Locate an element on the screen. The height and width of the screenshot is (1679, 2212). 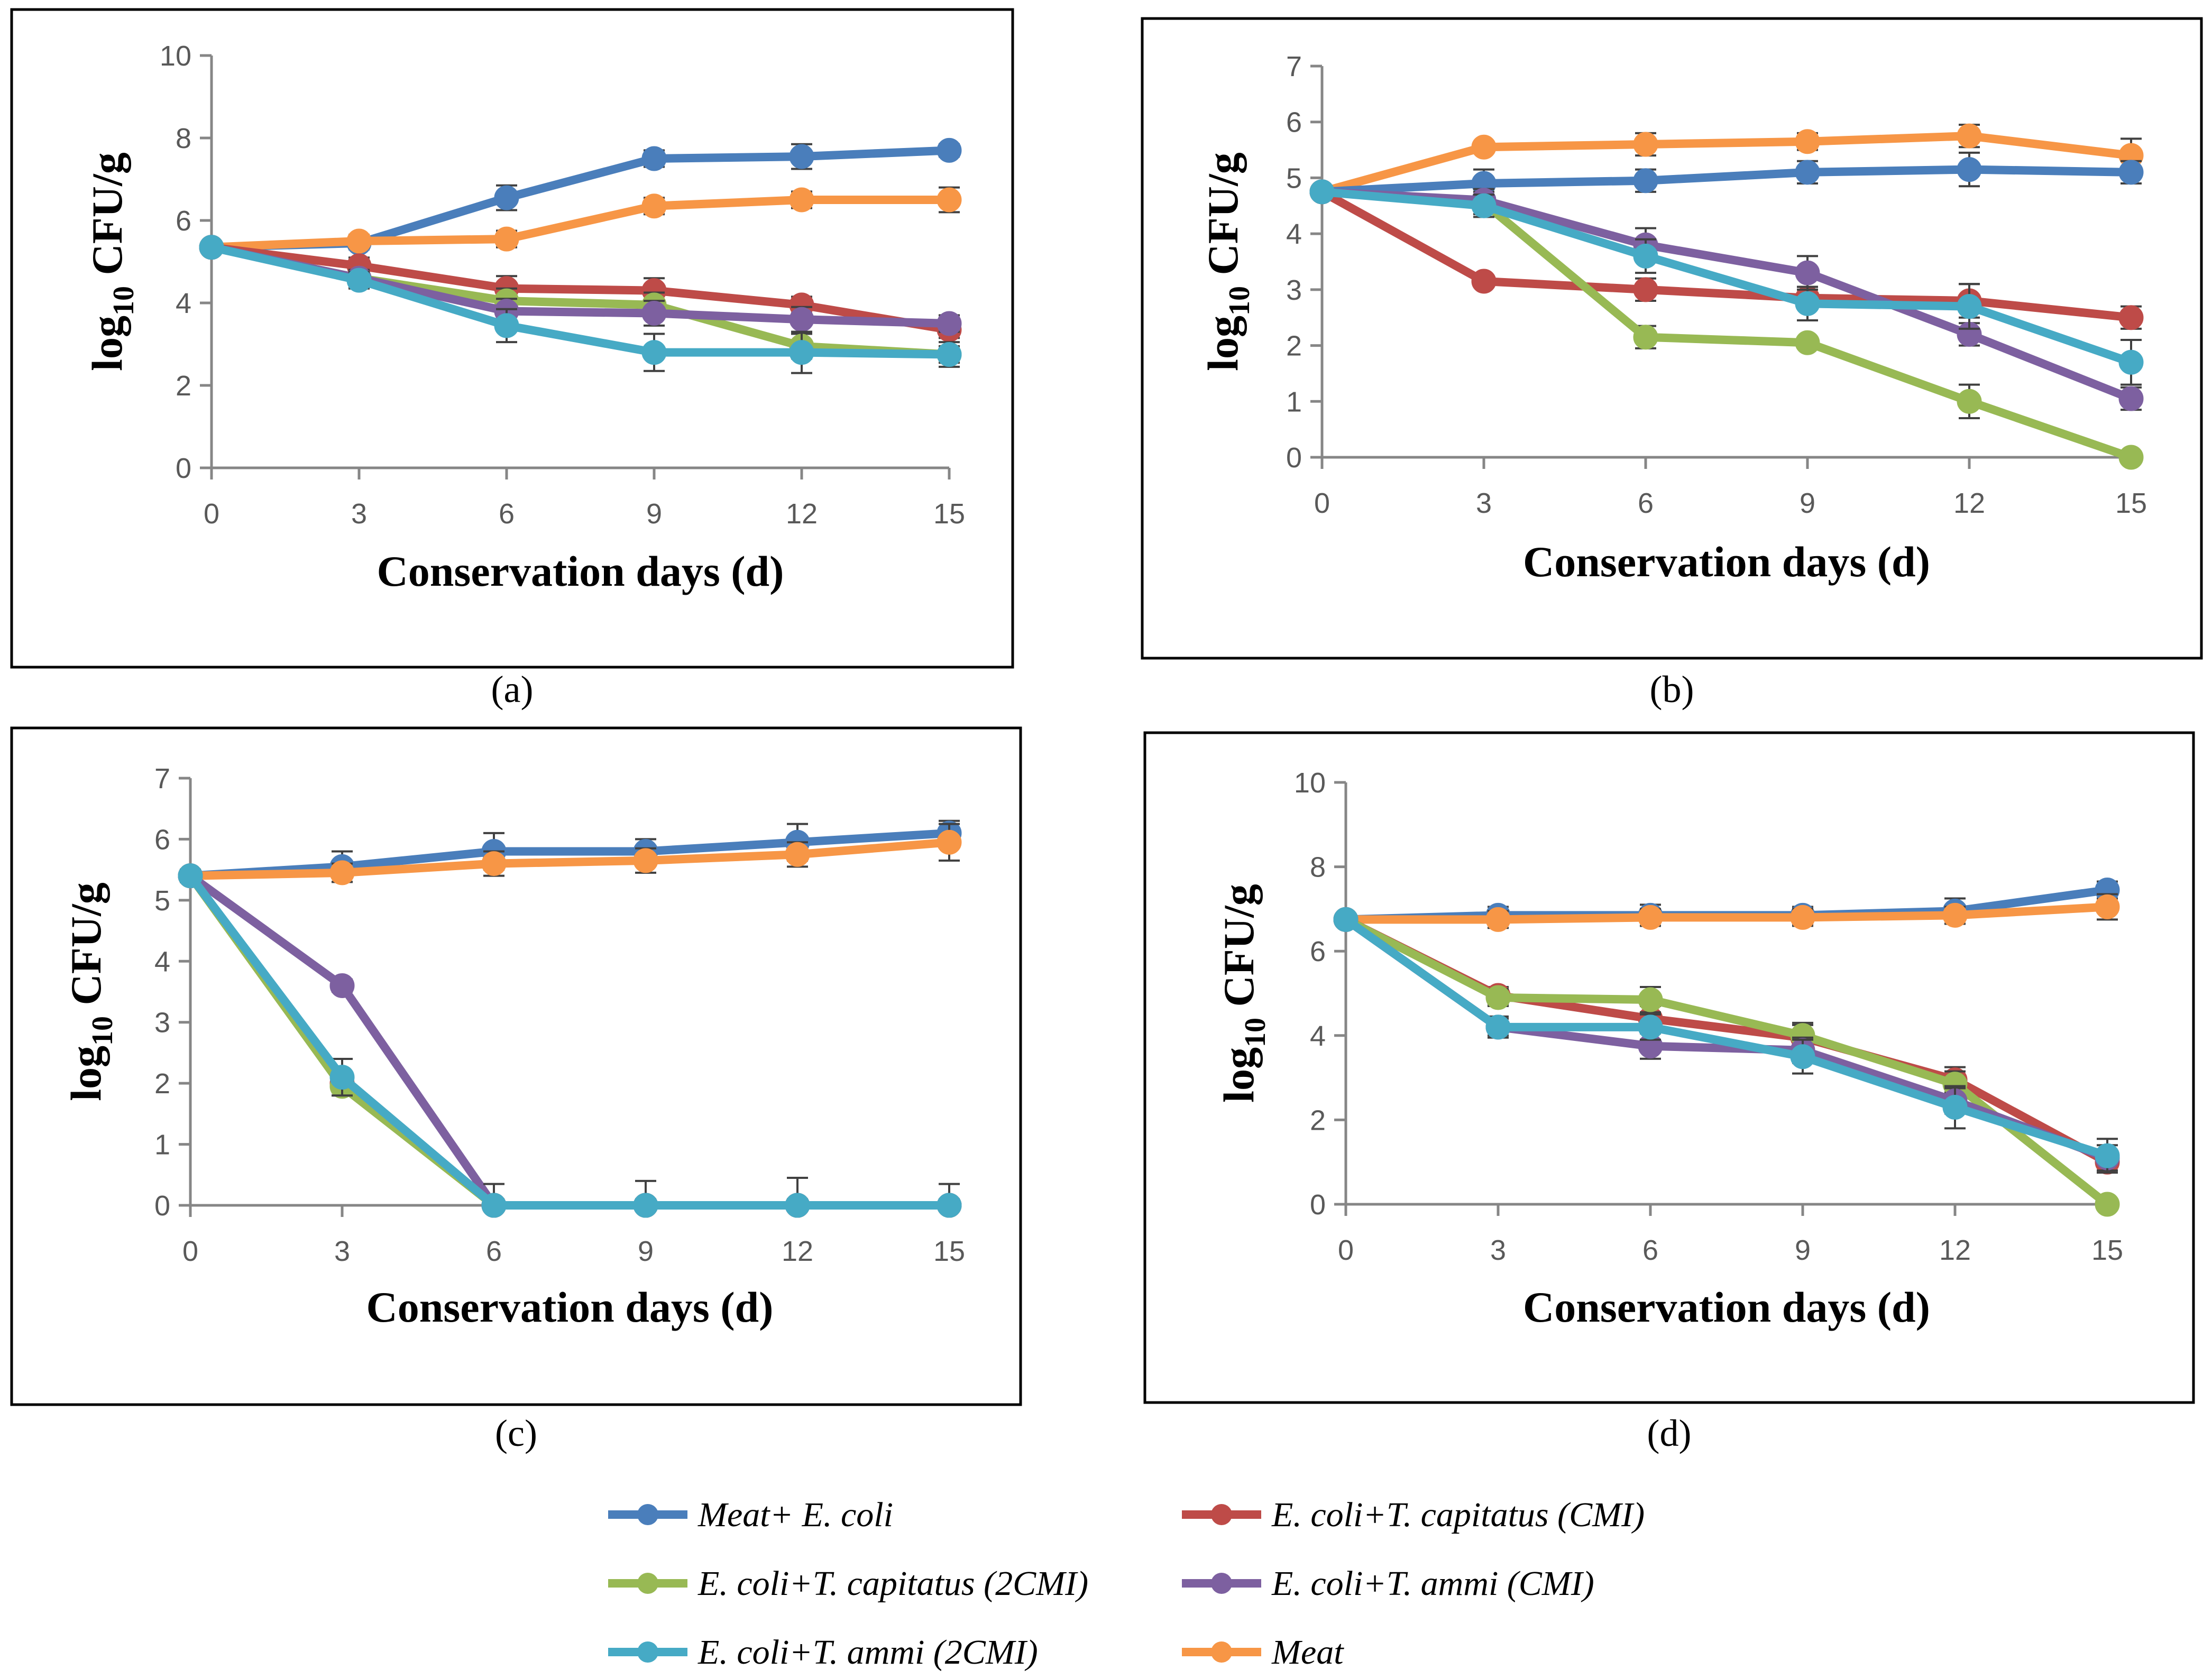
panel-label: (a) is located at coordinates (512, 690).